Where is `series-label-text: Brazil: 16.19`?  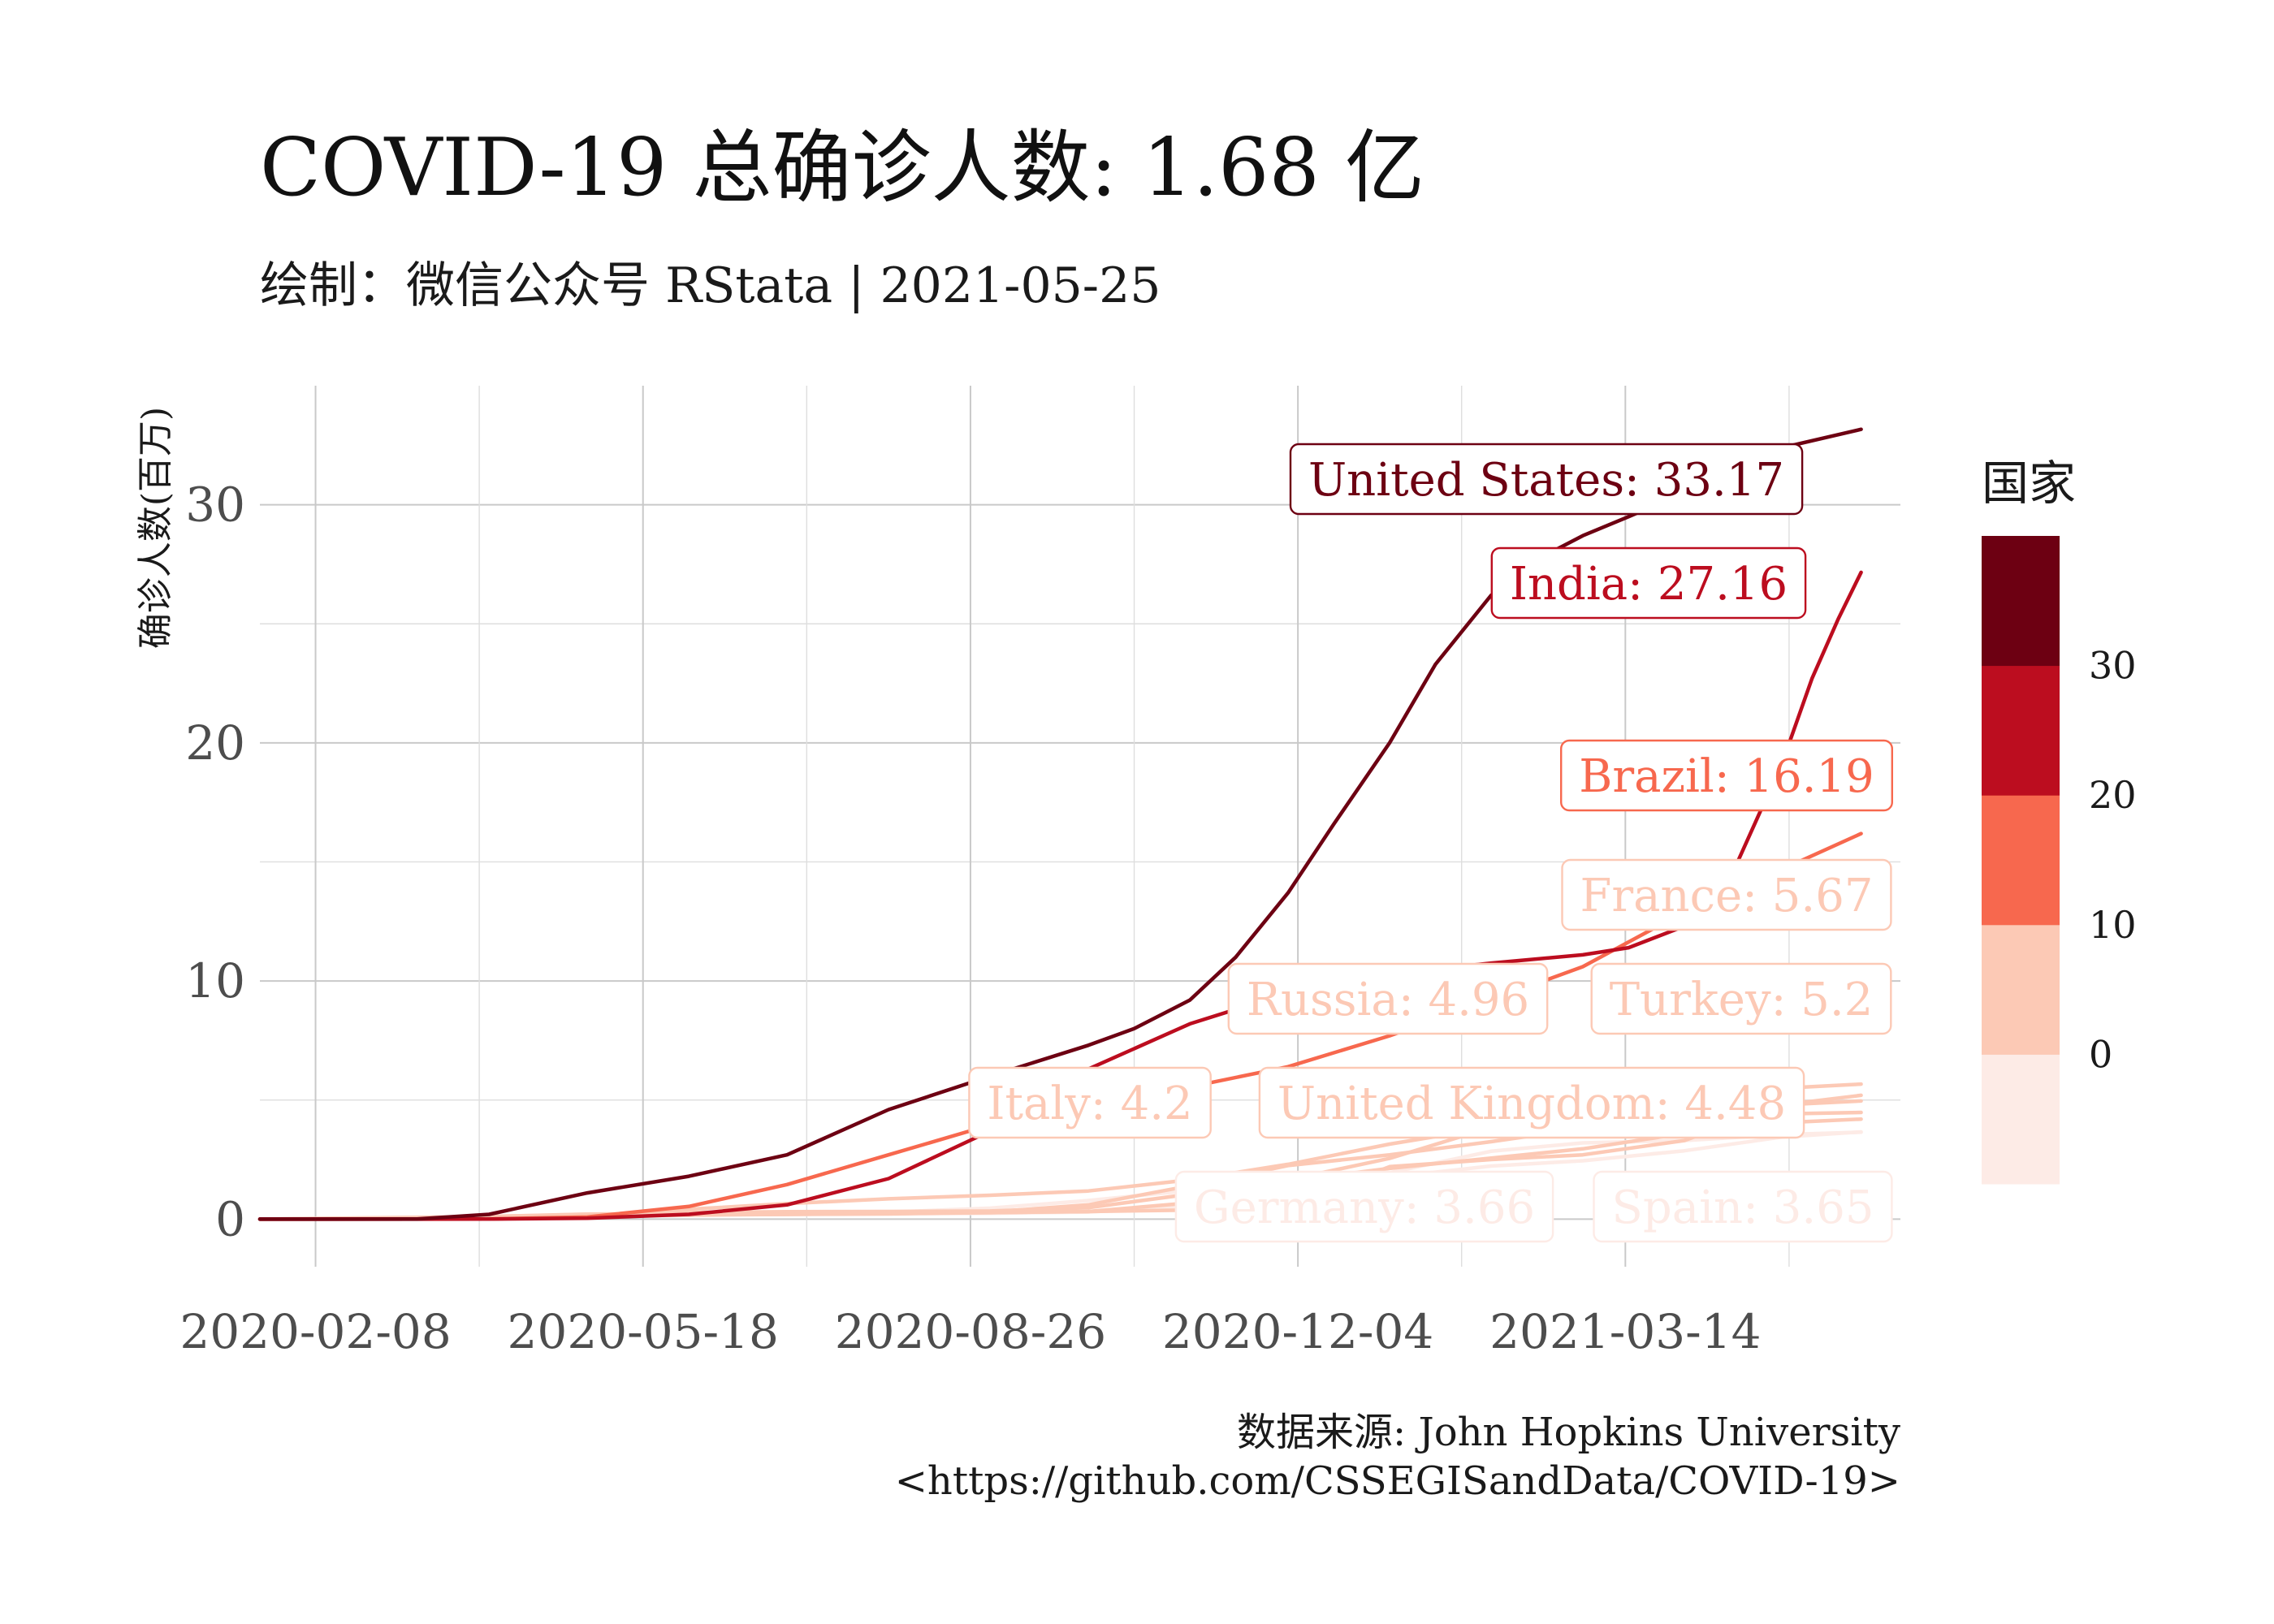 series-label-text: Brazil: 16.19 is located at coordinates (1726, 776).